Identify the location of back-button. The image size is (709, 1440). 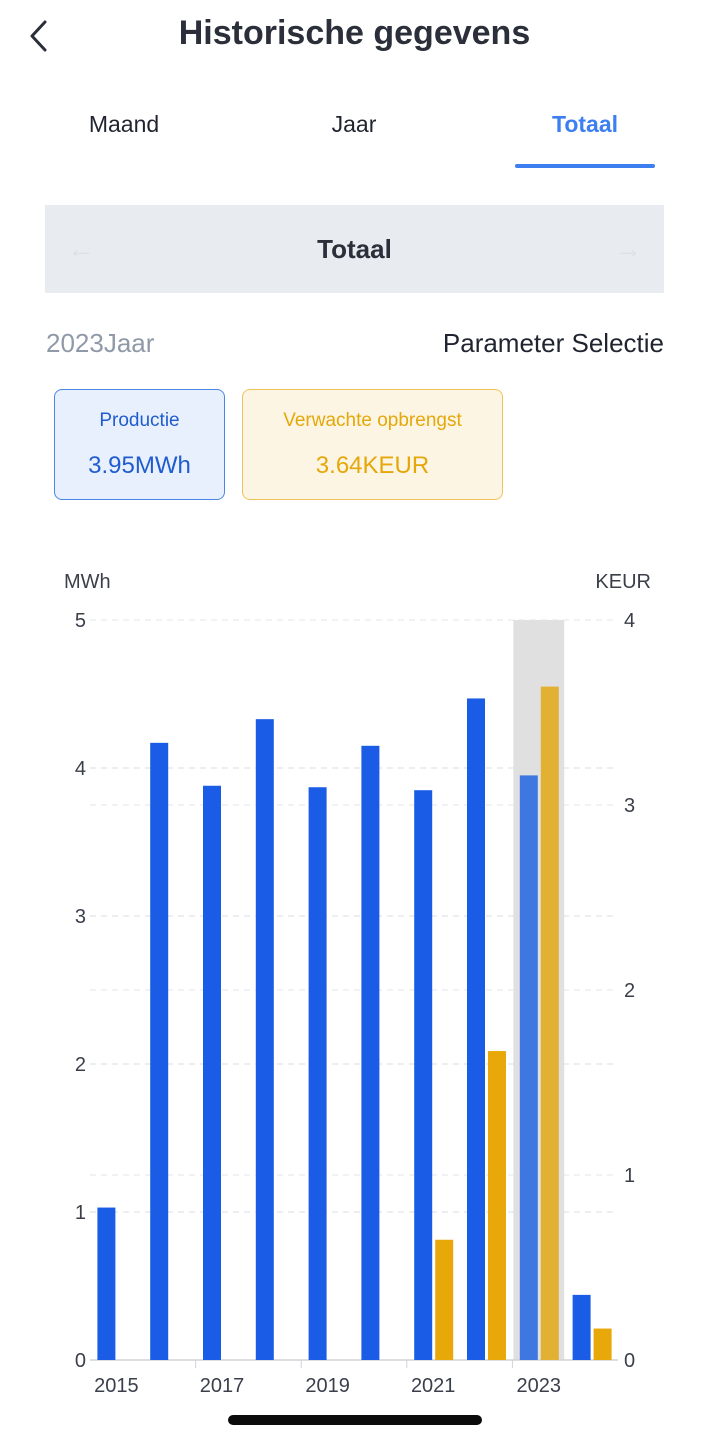
(39, 36).